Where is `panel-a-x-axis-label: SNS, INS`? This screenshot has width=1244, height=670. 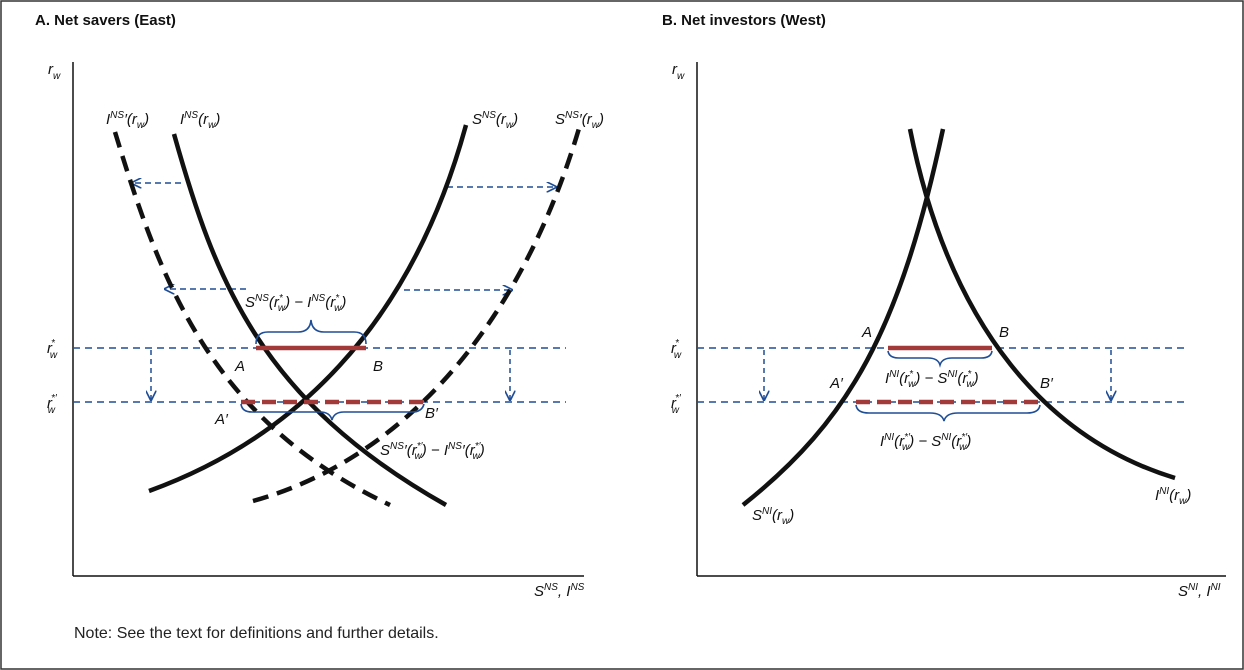 panel-a-x-axis-label: SNS, INS is located at coordinates (559, 591).